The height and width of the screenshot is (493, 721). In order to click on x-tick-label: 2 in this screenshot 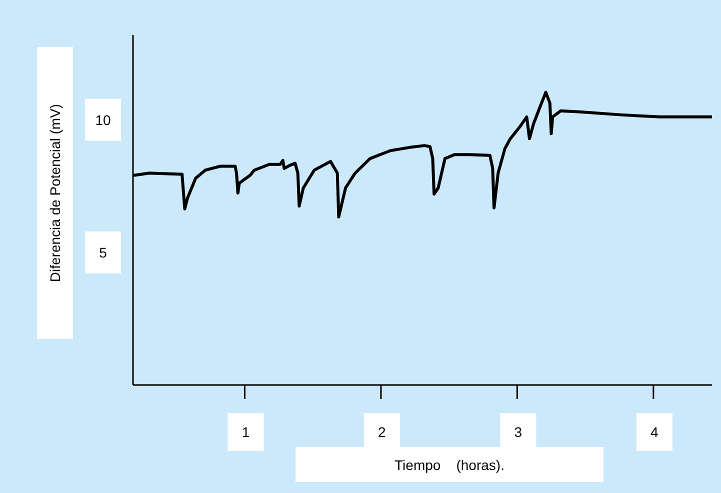, I will do `click(382, 432)`.